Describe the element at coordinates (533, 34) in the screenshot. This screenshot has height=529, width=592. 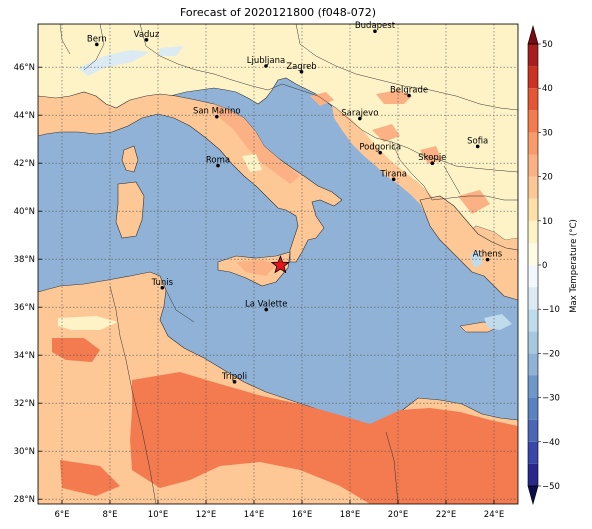
I see `colorbar-extend-max` at that location.